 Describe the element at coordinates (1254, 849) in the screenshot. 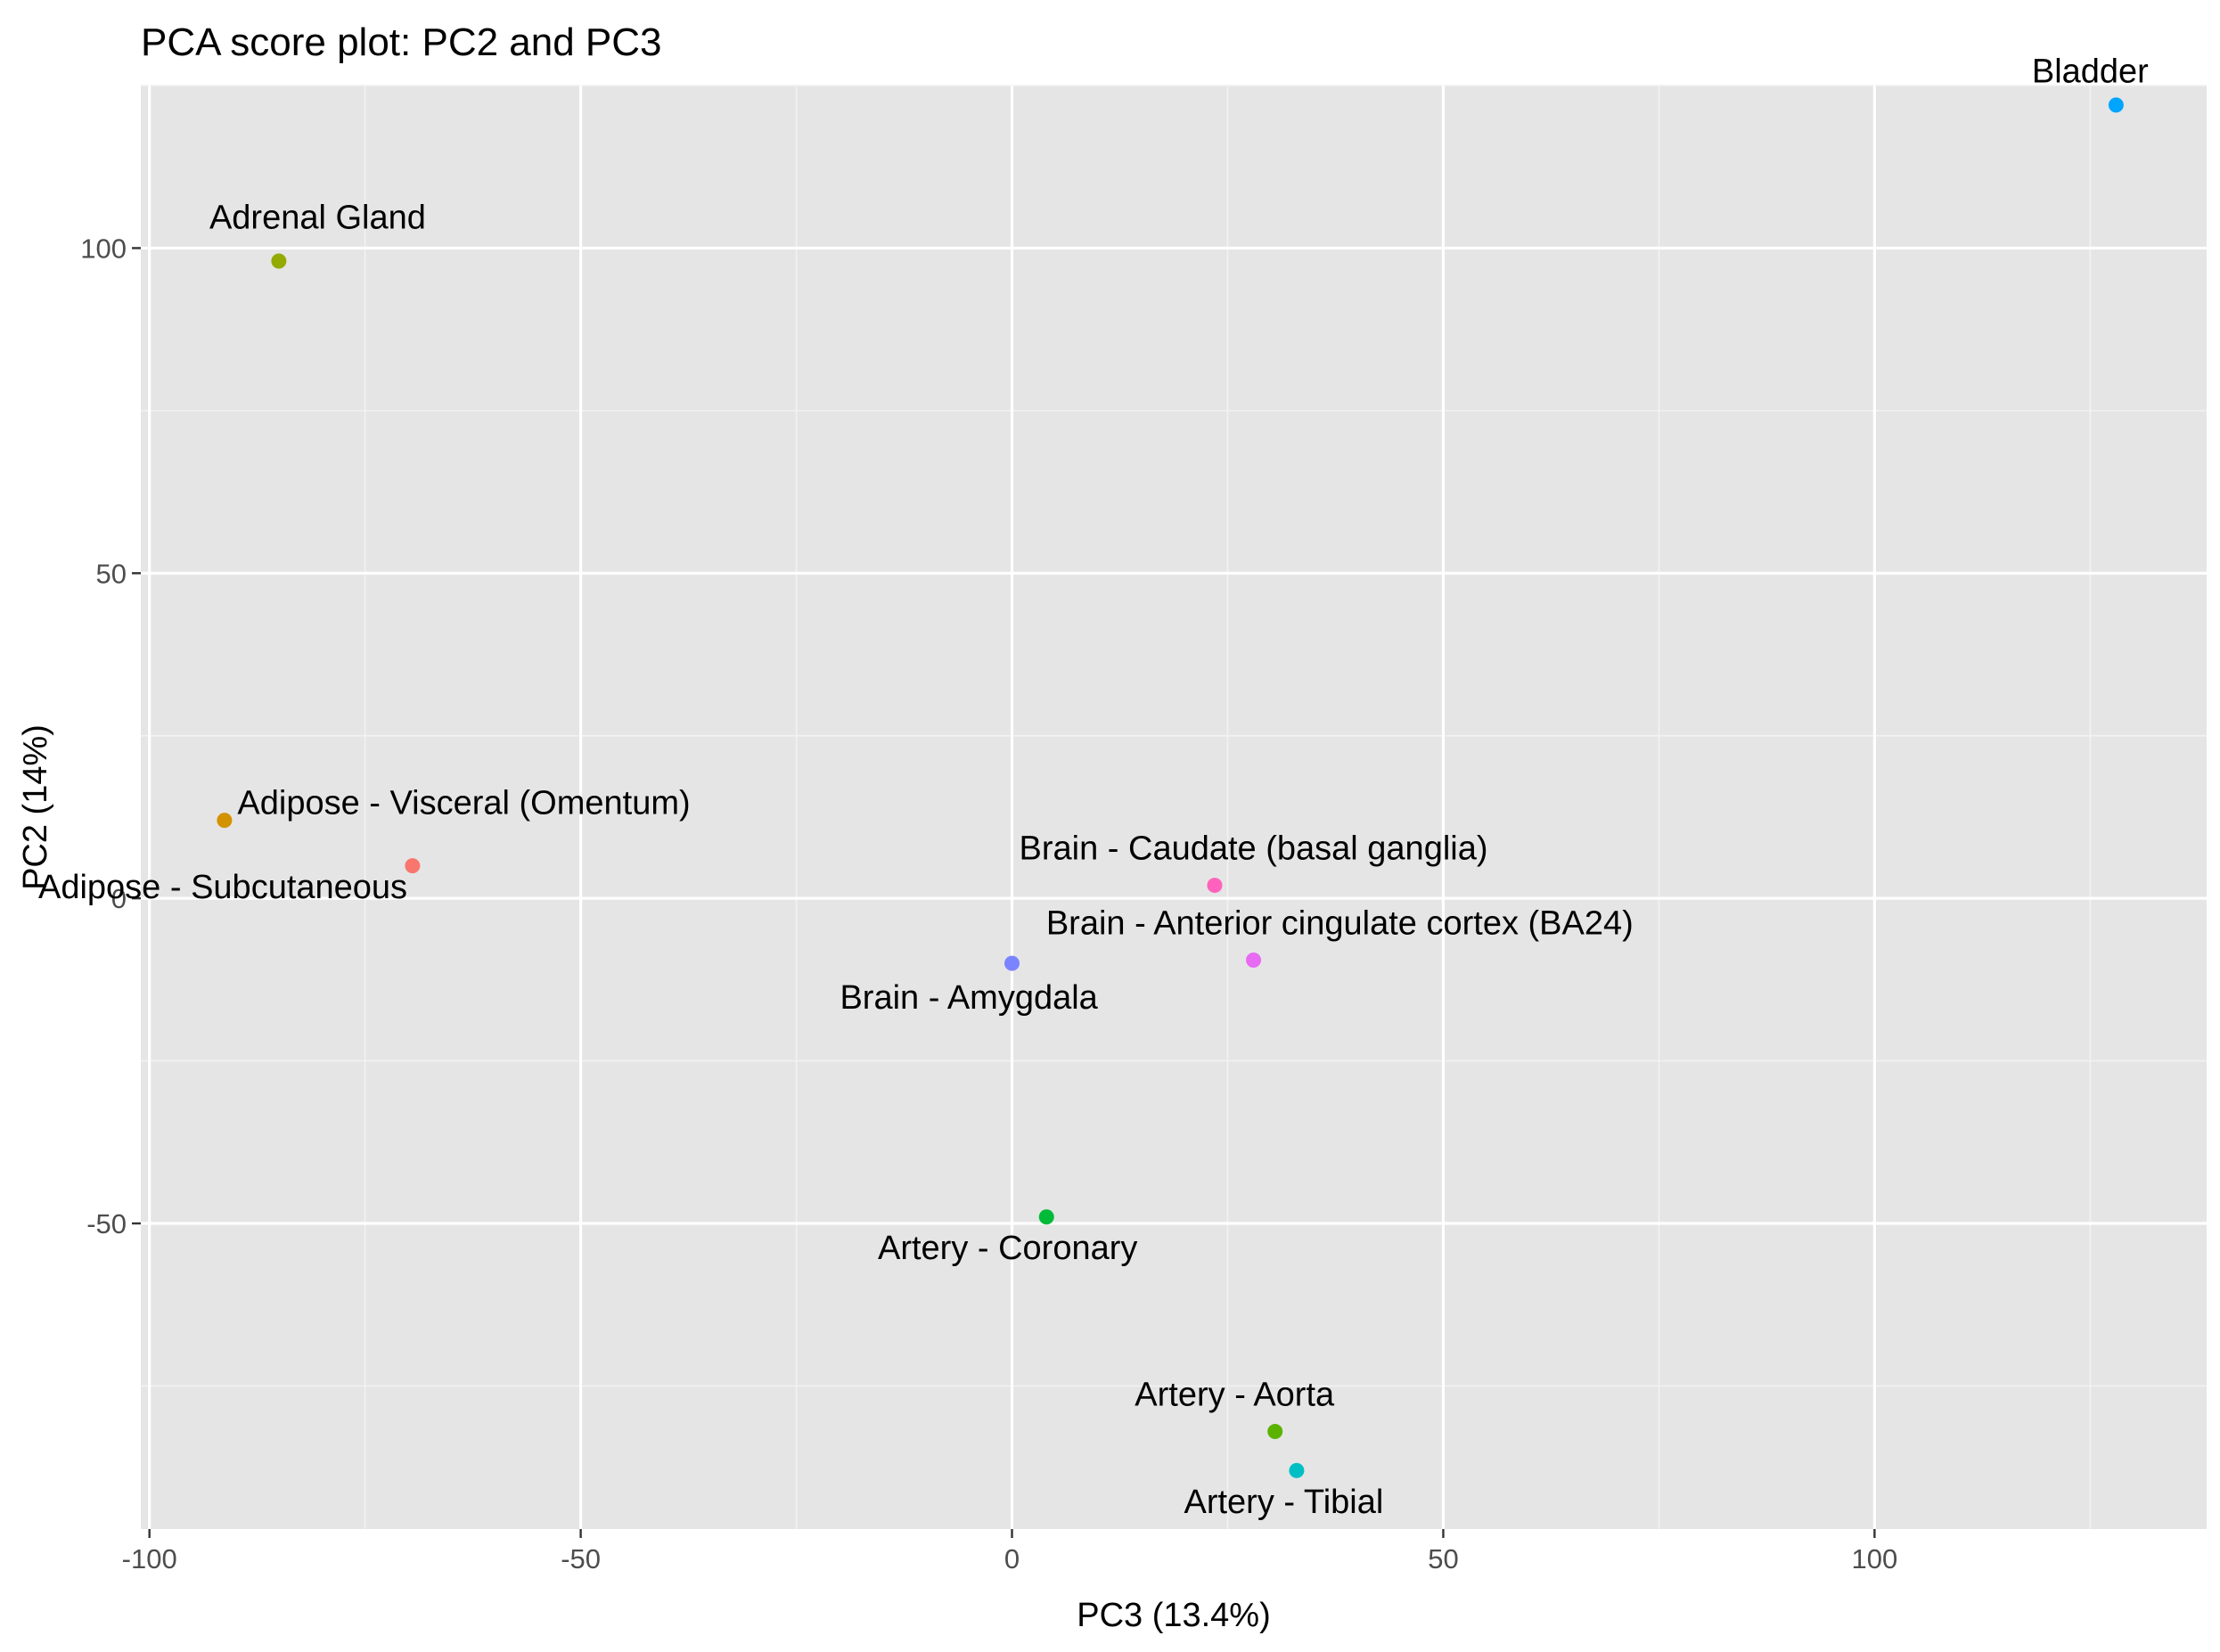

I see `data-label: Brain - Caudate (basal ganglia)` at that location.